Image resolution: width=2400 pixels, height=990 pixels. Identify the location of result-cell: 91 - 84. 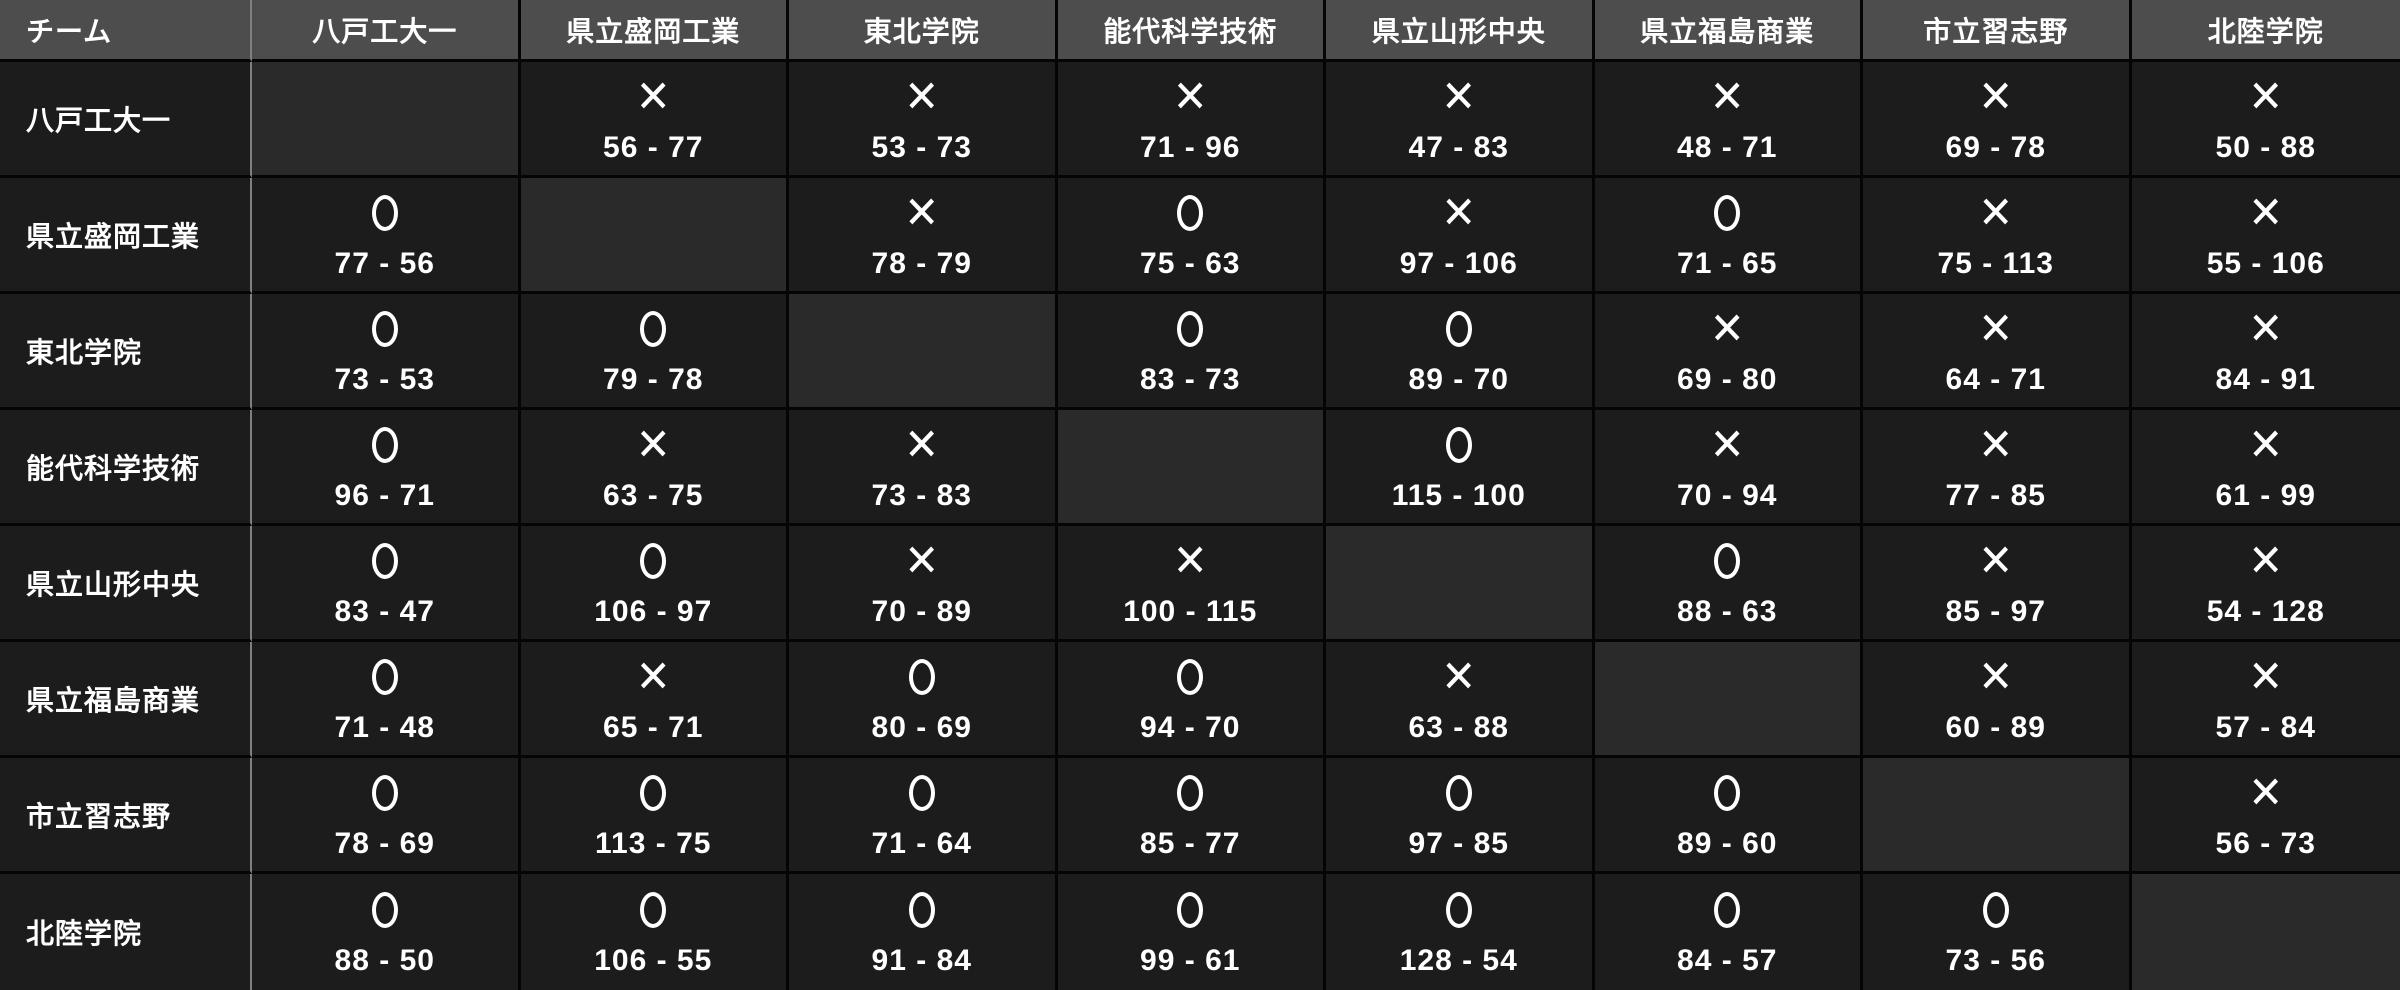
(923, 932).